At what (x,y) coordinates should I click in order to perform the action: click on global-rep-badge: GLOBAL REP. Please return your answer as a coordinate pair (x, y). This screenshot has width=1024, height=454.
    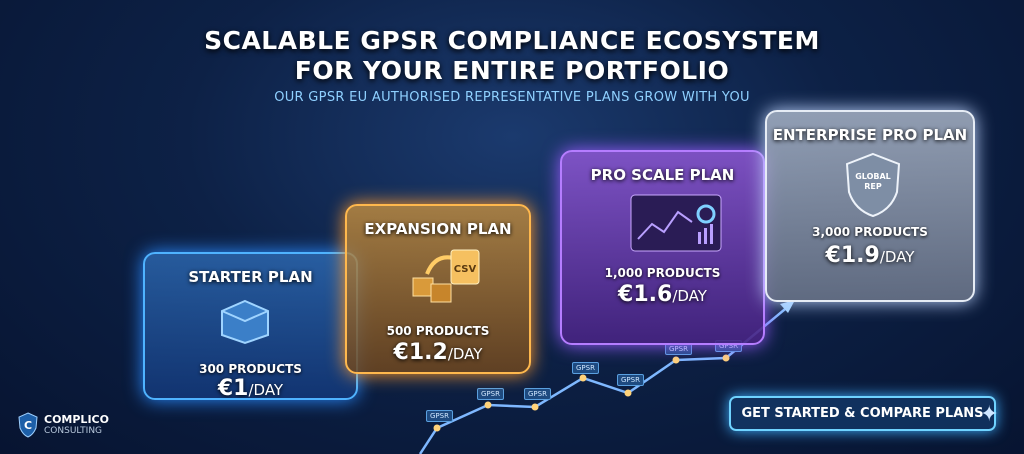
    Looking at the image, I should click on (873, 181).